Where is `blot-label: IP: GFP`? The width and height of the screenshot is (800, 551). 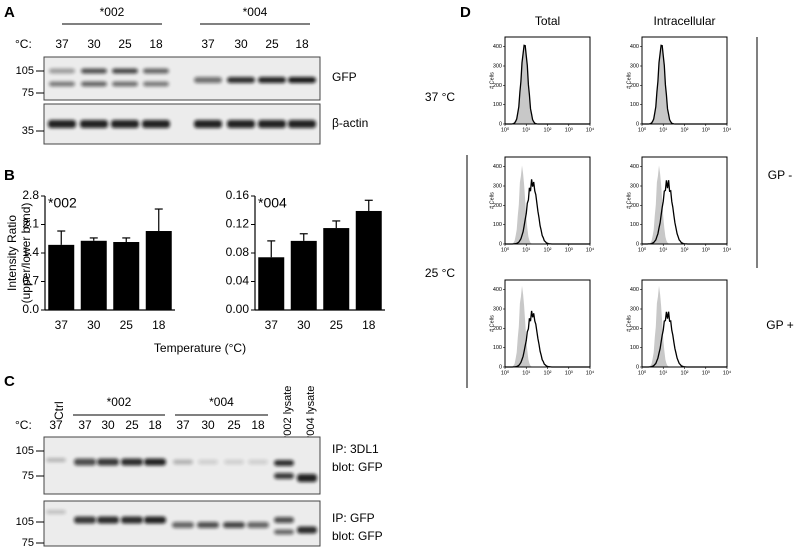 blot-label: IP: GFP is located at coordinates (353, 518).